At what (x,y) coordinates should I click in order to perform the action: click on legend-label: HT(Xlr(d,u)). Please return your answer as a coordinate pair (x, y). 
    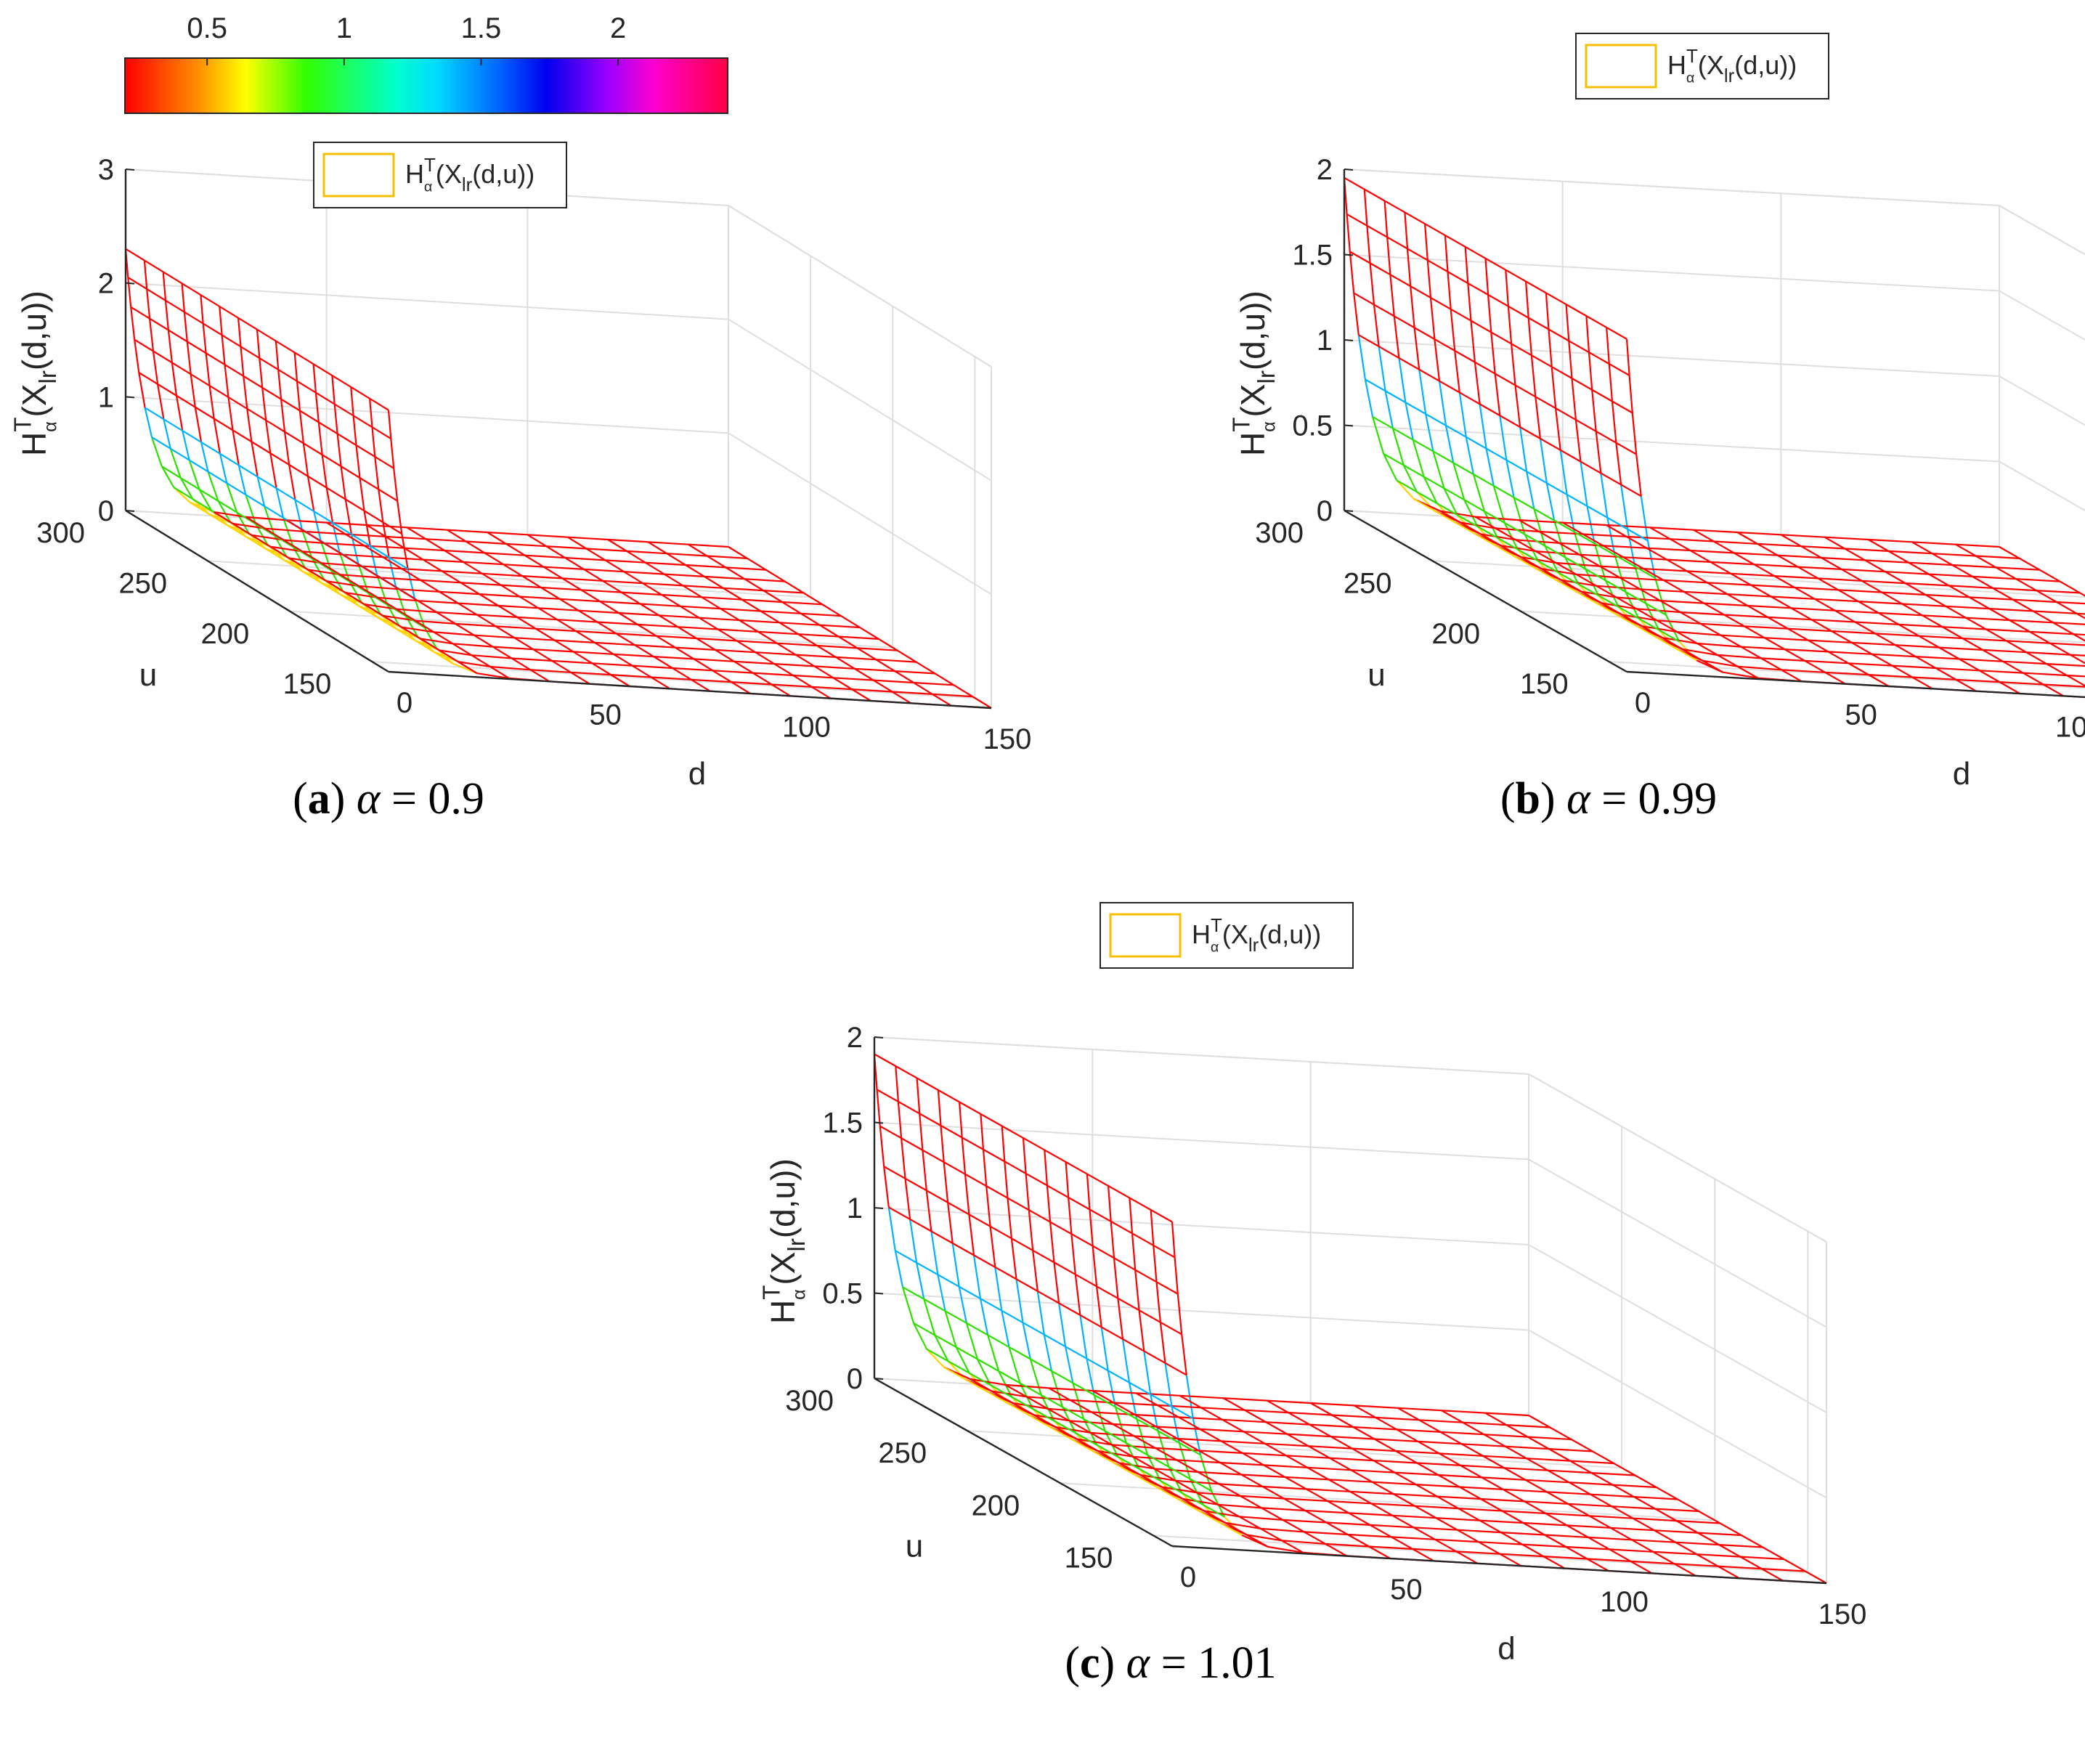
    Looking at the image, I should click on (470, 175).